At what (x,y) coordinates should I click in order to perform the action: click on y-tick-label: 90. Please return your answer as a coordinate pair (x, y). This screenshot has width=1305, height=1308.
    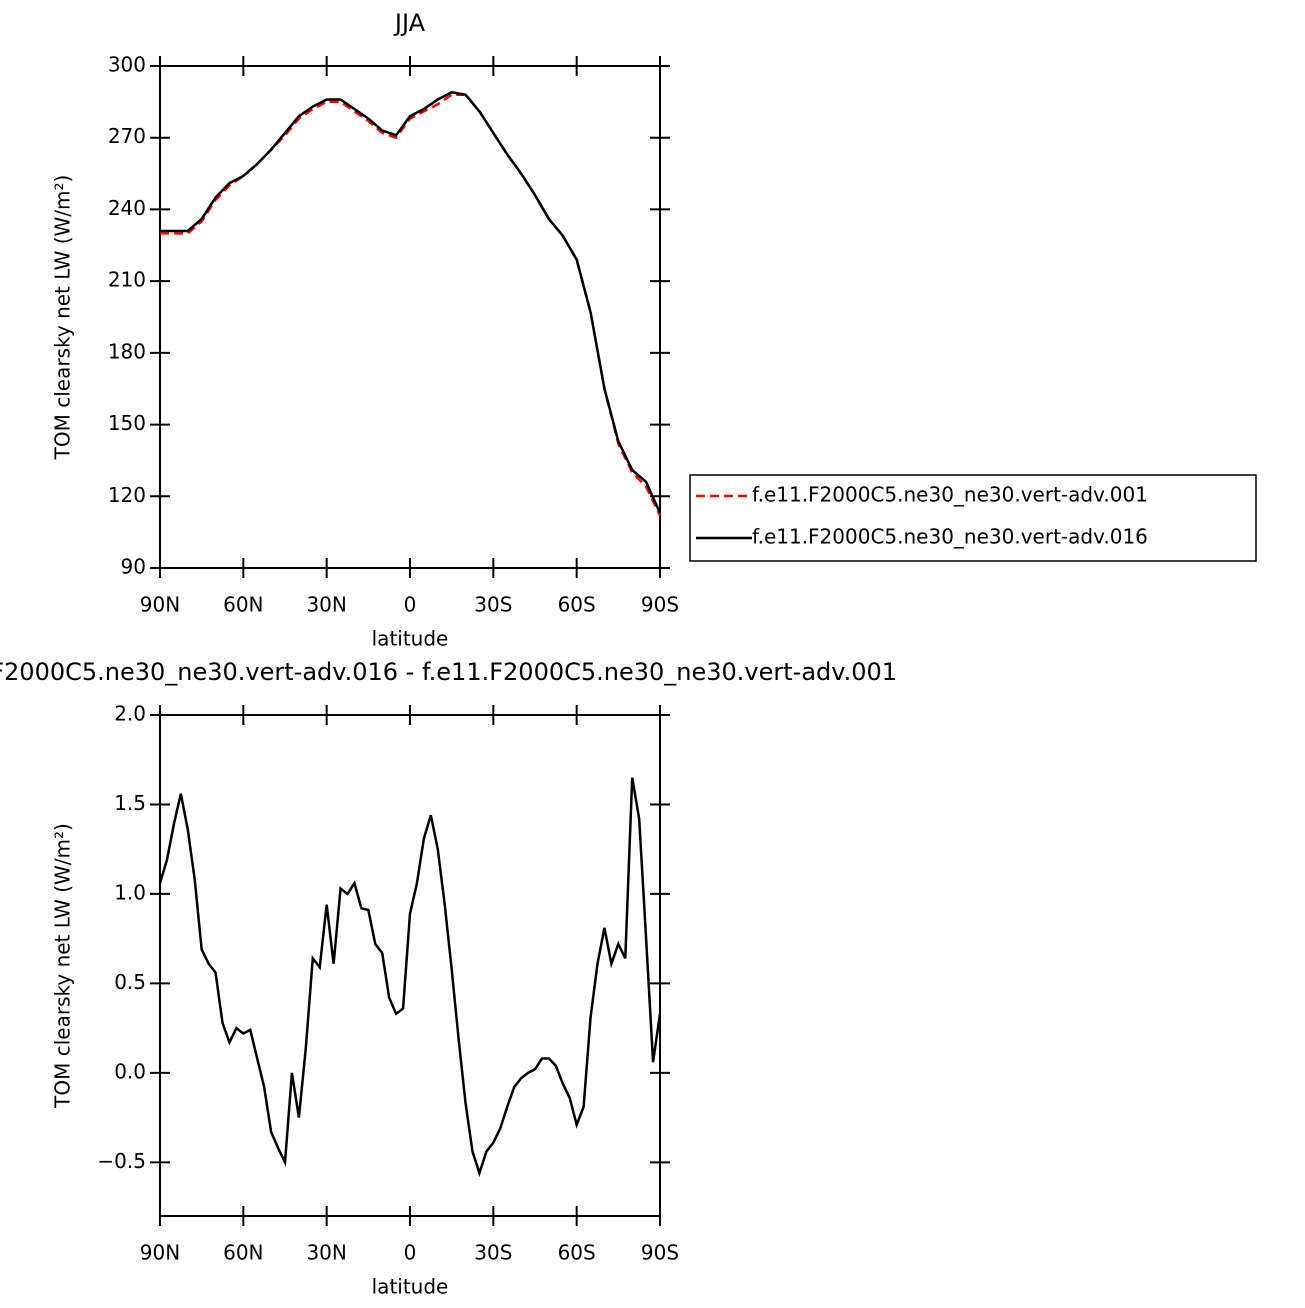
    Looking at the image, I should click on (133, 567).